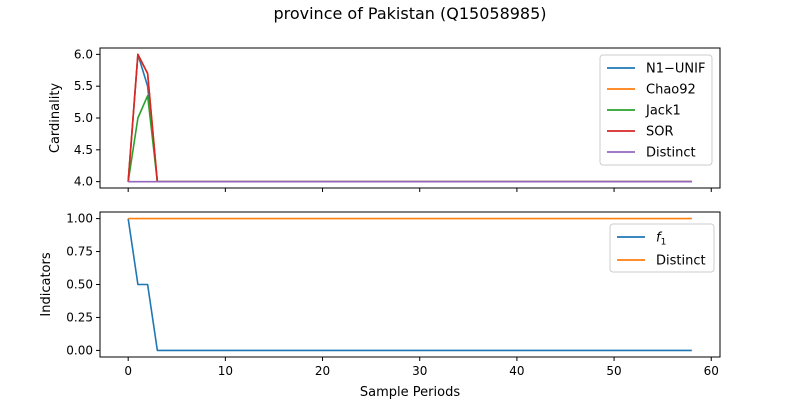  What do you see at coordinates (79, 219) in the screenshot?
I see `y-tick-label: 1.00` at bounding box center [79, 219].